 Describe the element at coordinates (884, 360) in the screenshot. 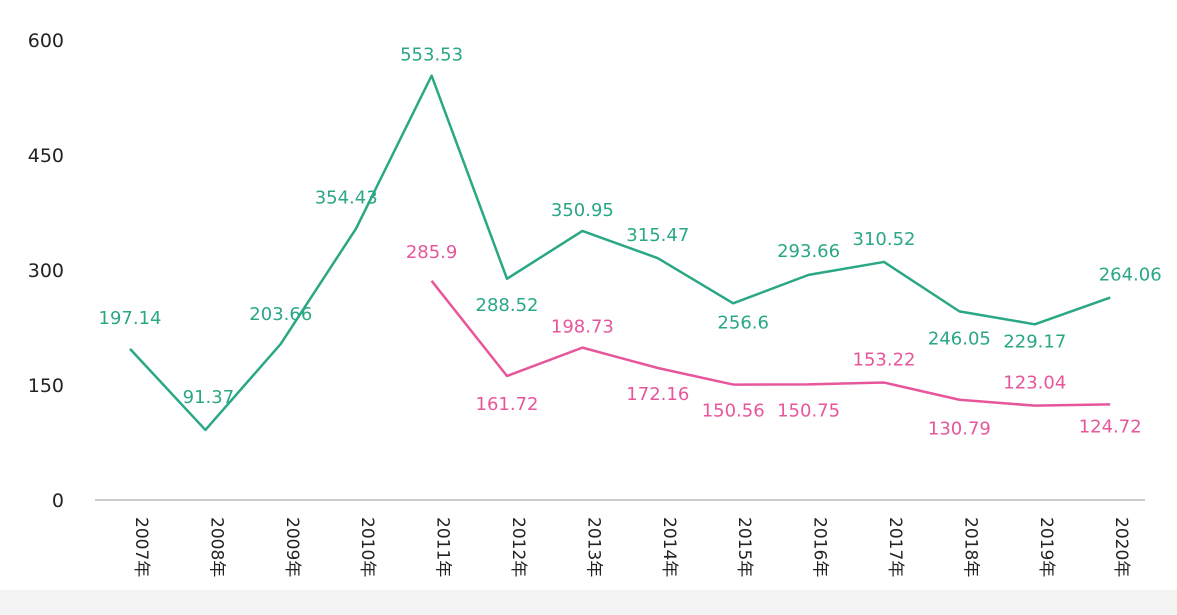

I see `data-label: 153.22` at that location.